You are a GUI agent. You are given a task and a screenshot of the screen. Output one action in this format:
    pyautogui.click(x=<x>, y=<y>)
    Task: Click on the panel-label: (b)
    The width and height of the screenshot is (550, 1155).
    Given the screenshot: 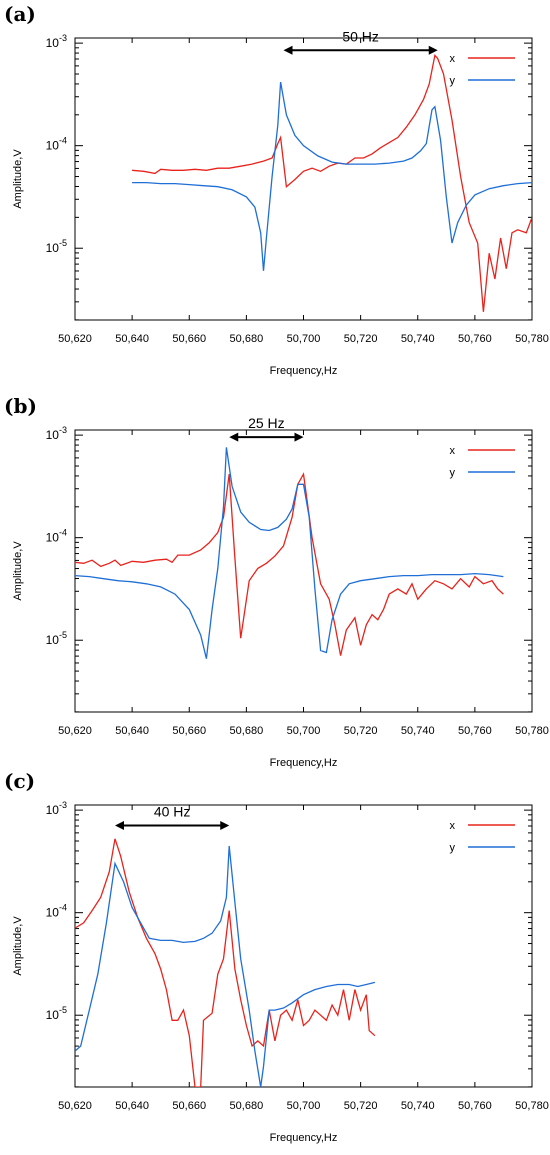 What is the action you would take?
    pyautogui.click(x=20, y=406)
    